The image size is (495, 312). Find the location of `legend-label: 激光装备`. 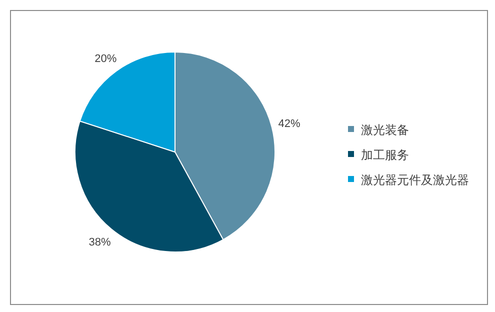

legend-label: 激光装备 is located at coordinates (385, 130).